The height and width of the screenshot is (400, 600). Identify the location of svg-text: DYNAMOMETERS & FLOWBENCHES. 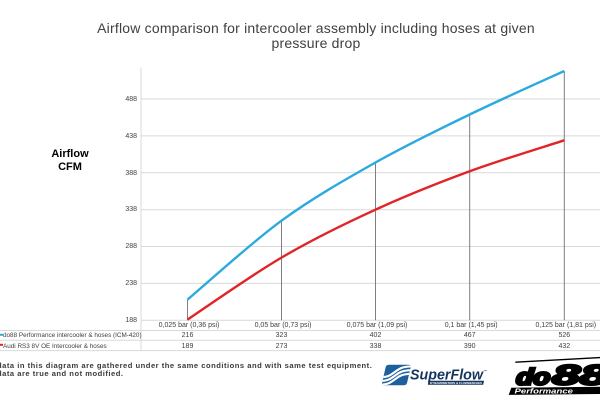
(456, 383).